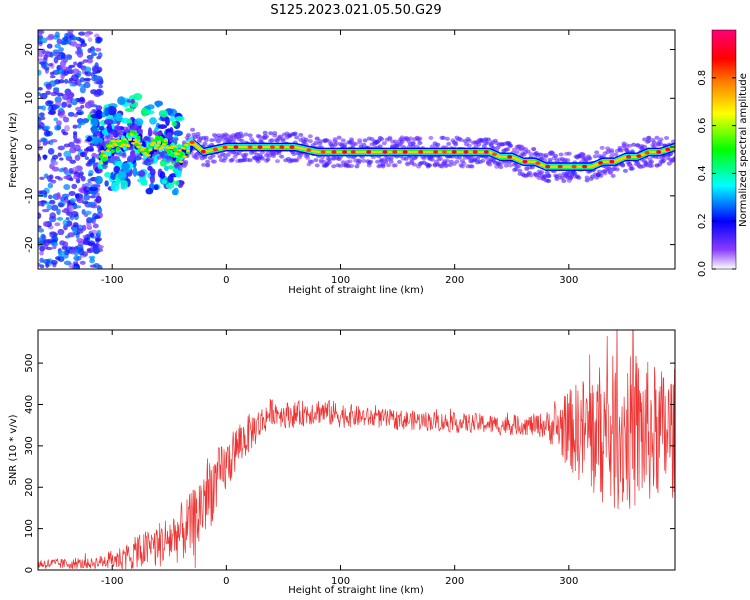 The image size is (750, 600). I want to click on colorbar-label: Normalized spectral amplitude, so click(743, 150).